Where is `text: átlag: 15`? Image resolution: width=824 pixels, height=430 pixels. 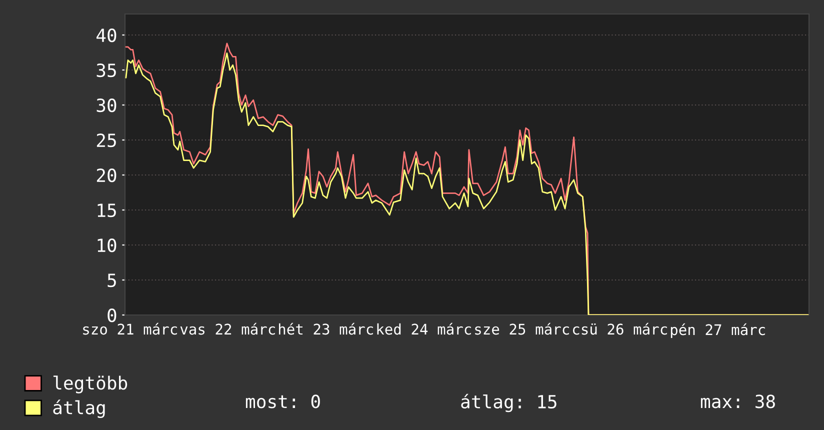
text: átlag: 15 is located at coordinates (508, 403).